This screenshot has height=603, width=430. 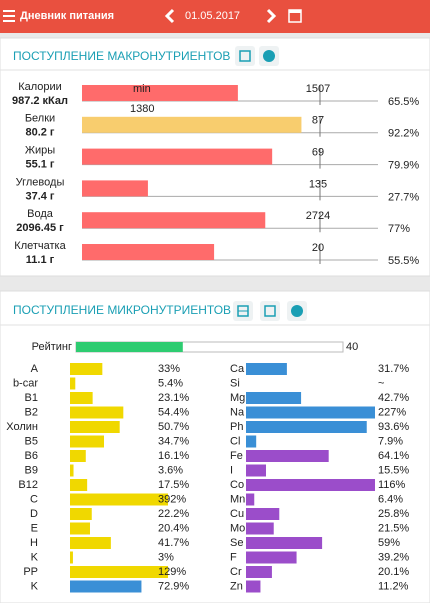 What do you see at coordinates (31, 412) in the screenshot?
I see `micro-name: B2` at bounding box center [31, 412].